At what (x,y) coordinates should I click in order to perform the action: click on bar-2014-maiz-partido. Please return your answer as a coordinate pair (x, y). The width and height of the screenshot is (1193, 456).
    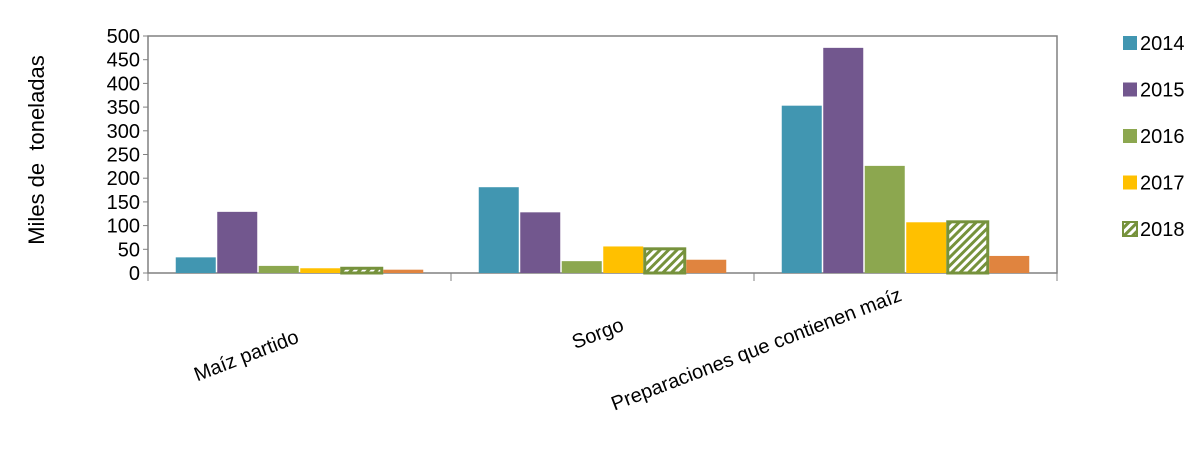
    Looking at the image, I should click on (195, 265).